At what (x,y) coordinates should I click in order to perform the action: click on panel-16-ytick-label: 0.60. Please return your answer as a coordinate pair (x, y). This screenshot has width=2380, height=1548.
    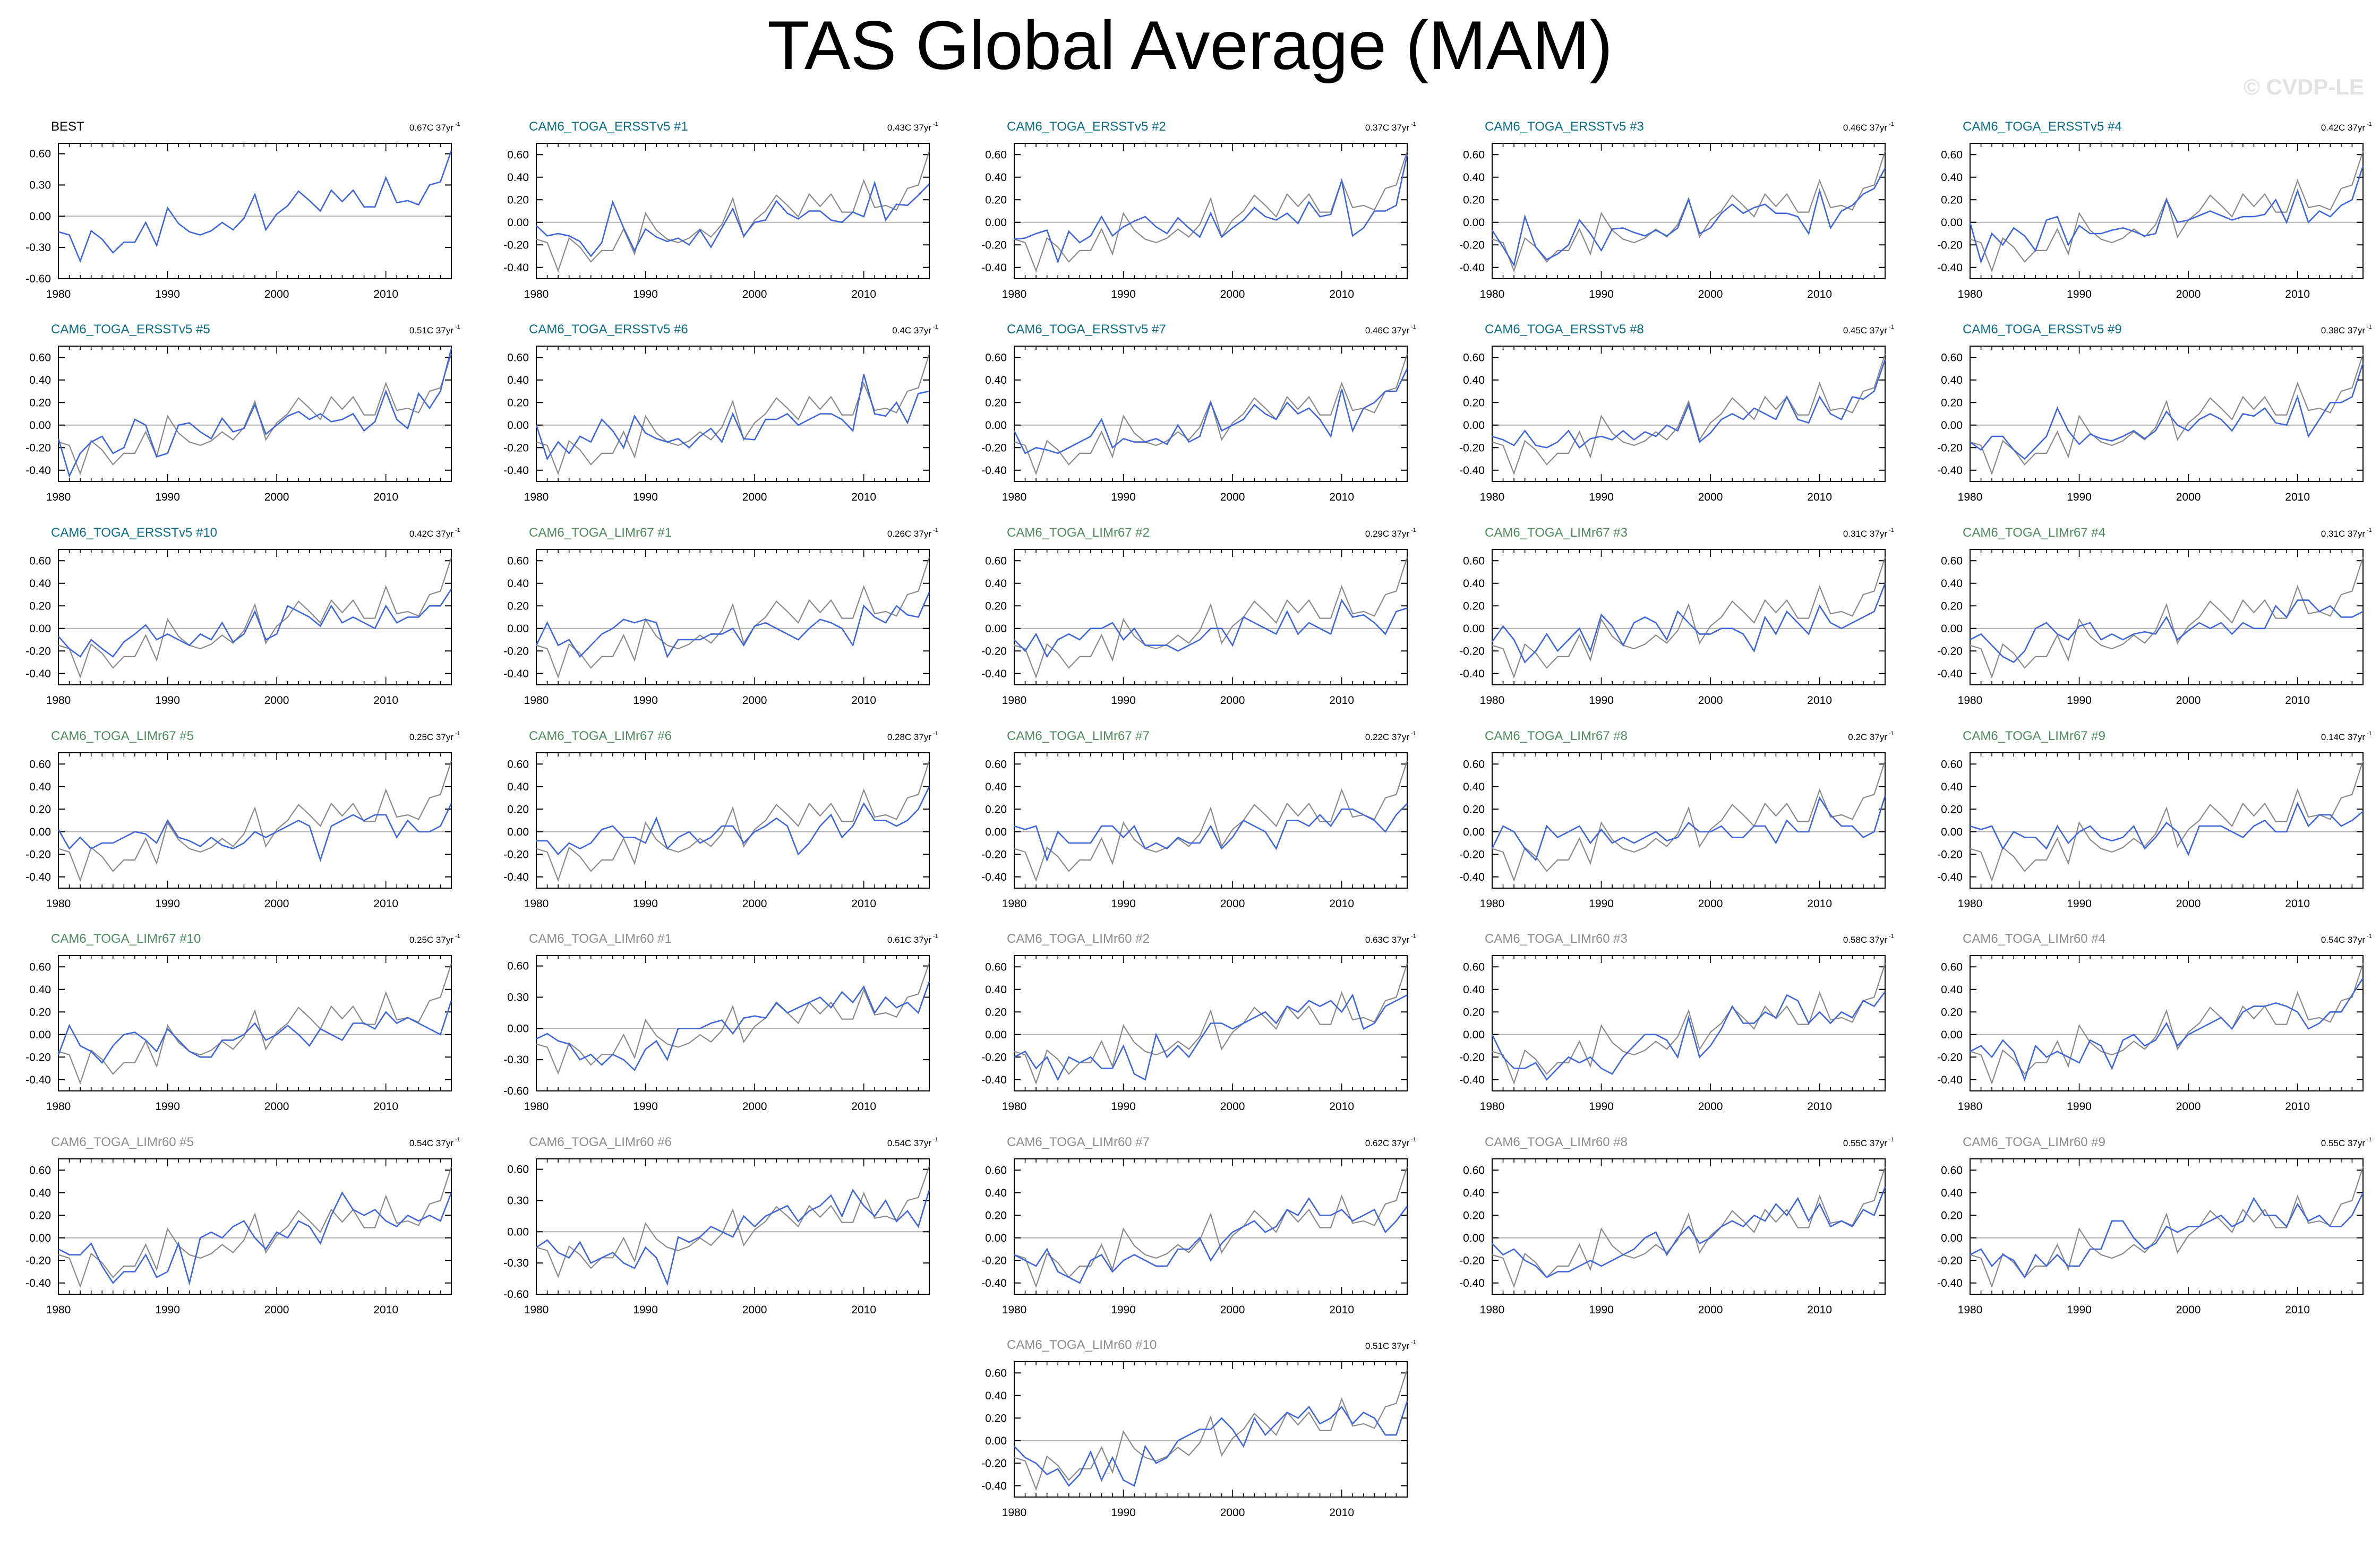
    Looking at the image, I should click on (40, 764).